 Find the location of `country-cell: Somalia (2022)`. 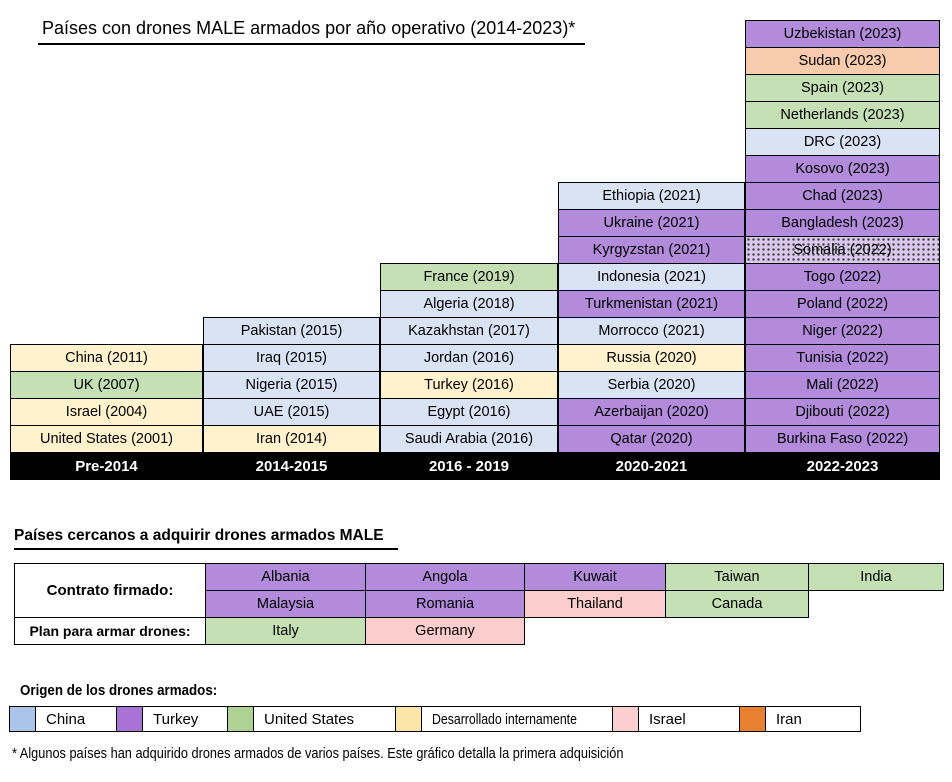

country-cell: Somalia (2022) is located at coordinates (842, 250).